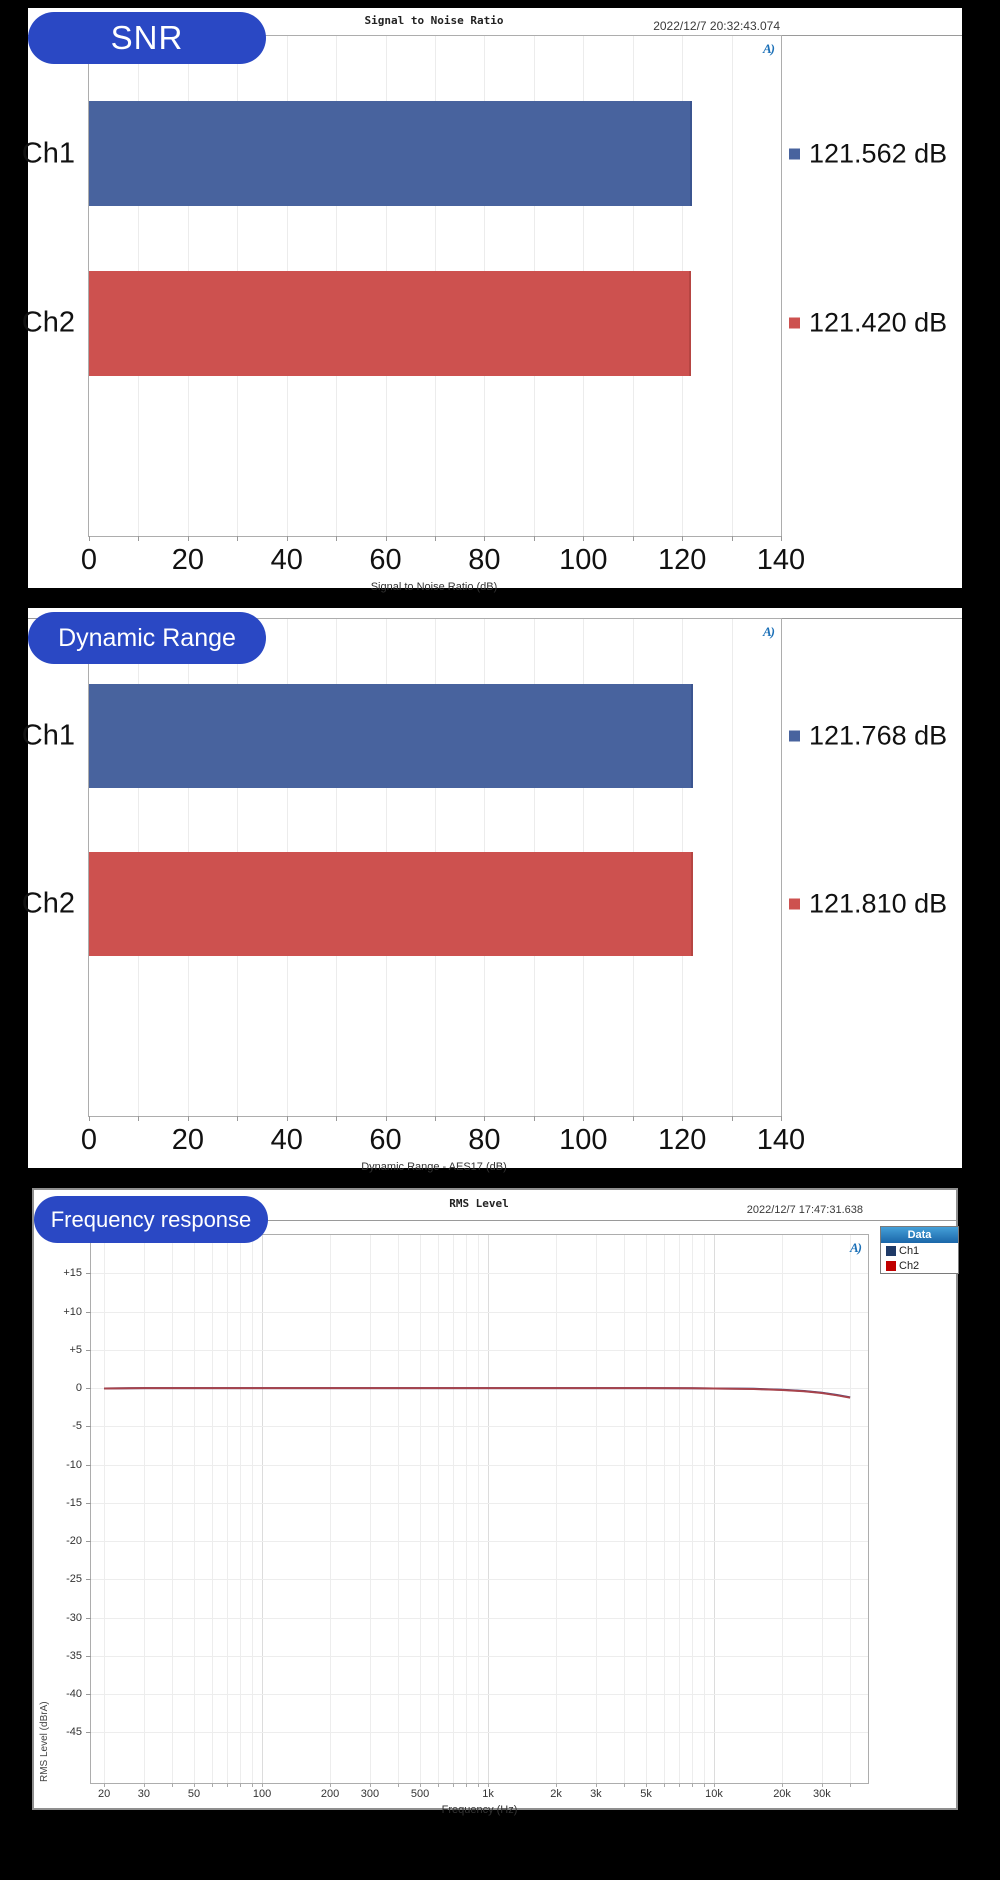 The width and height of the screenshot is (1000, 1880). Describe the element at coordinates (781, 560) in the screenshot. I see `x-tick-label: 140` at that location.